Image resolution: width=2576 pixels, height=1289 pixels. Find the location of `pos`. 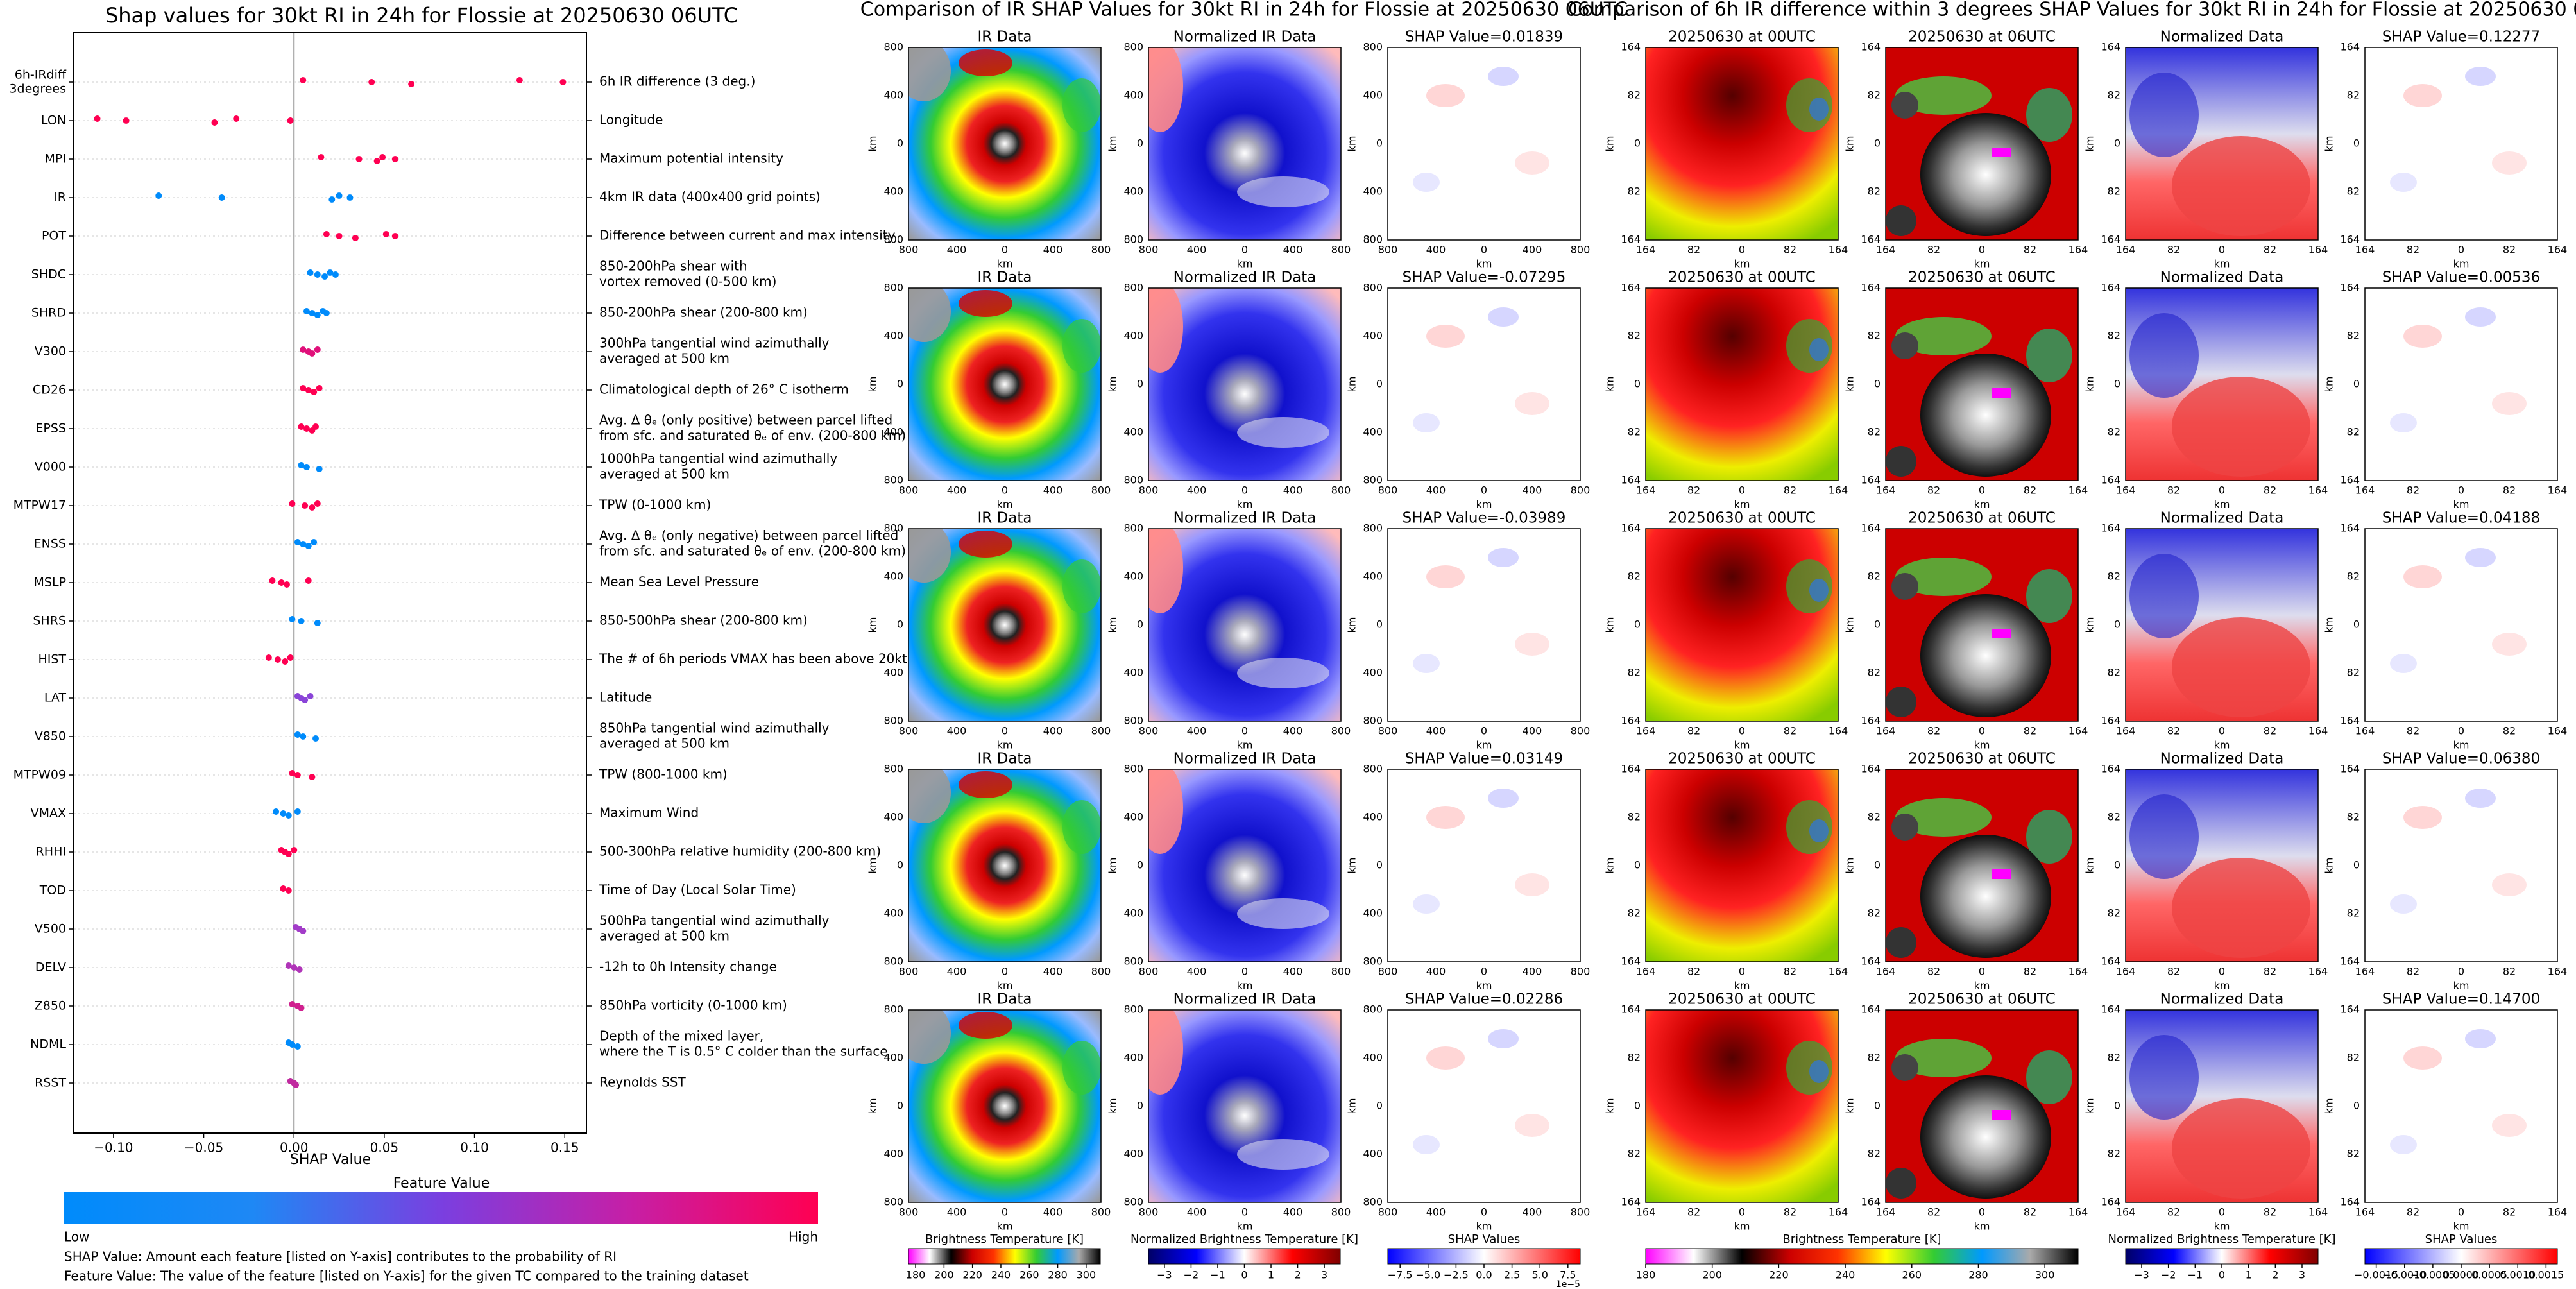

pos is located at coordinates (1532, 885).